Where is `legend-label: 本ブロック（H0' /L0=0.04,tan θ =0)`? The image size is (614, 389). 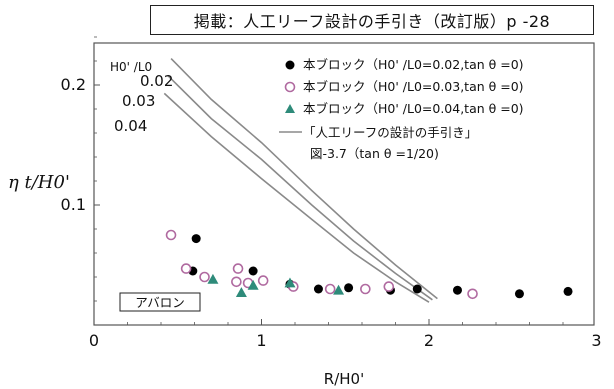 legend-label: 本ブロック（H0' /L0=0.04,tan θ =0) is located at coordinates (413, 108).